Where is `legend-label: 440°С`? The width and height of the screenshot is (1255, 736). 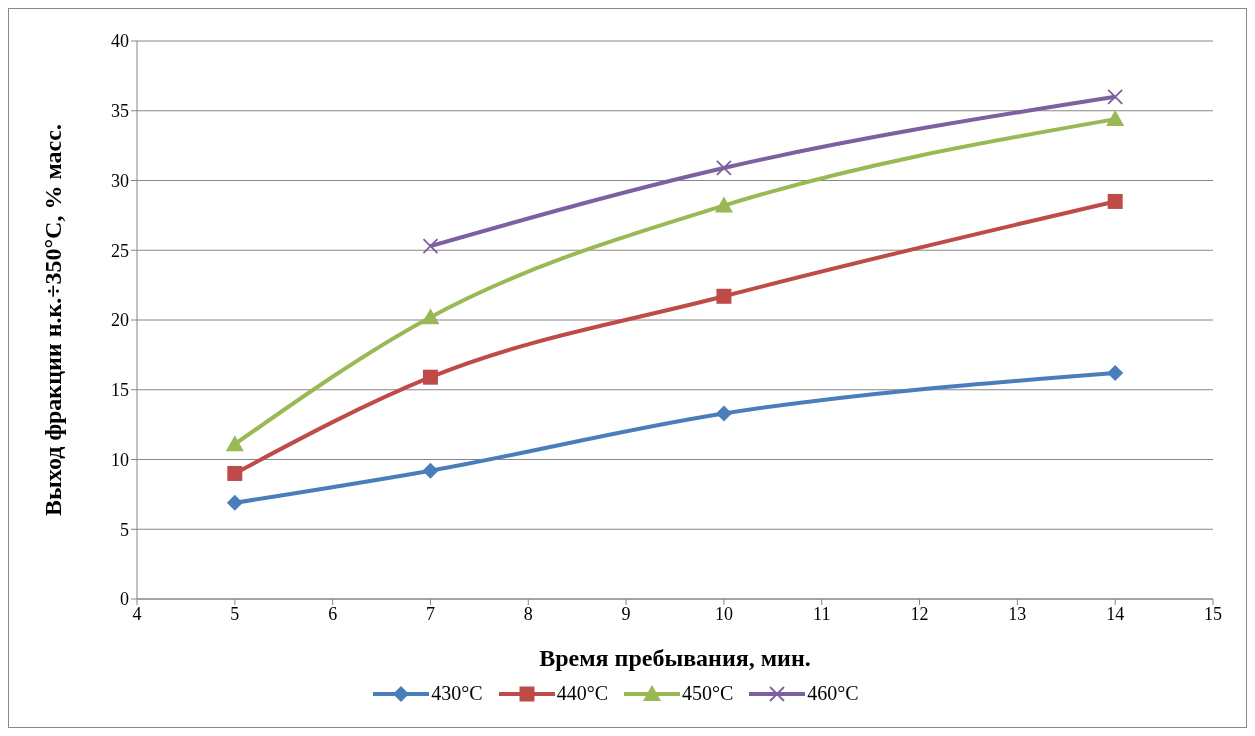
legend-label: 440°С is located at coordinates (582, 693).